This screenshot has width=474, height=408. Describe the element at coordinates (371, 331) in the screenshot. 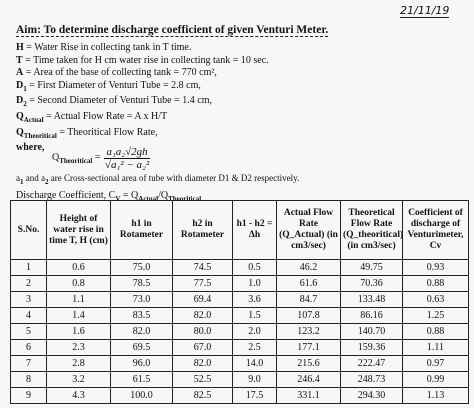

I see `cell: 140.70` at that location.